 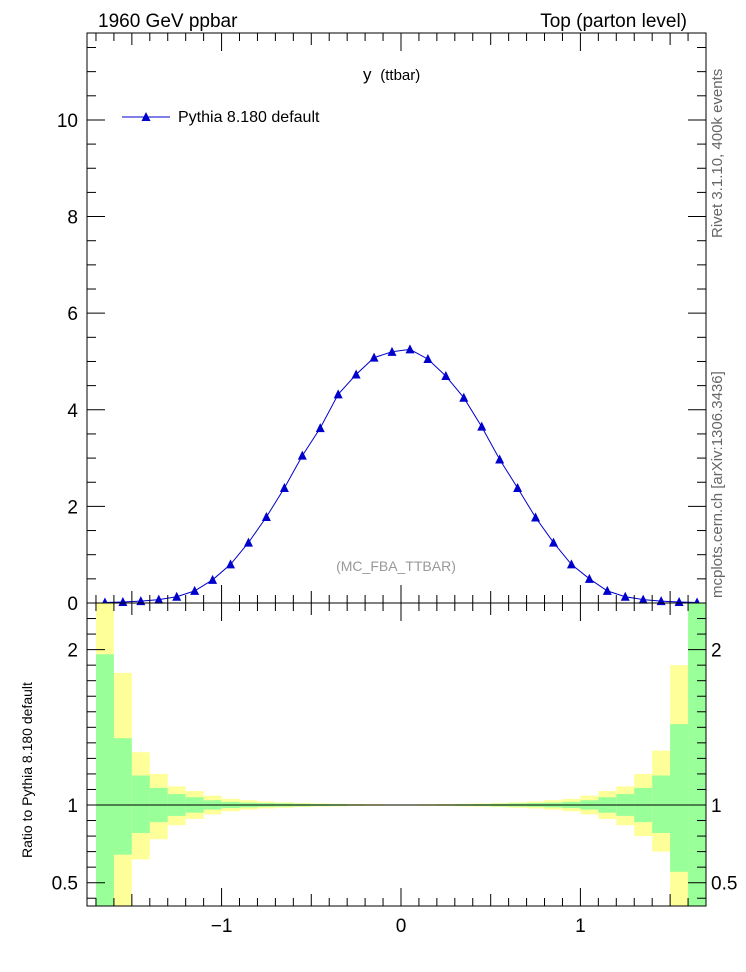 I want to click on x-tick-label: 0, so click(x=401, y=926).